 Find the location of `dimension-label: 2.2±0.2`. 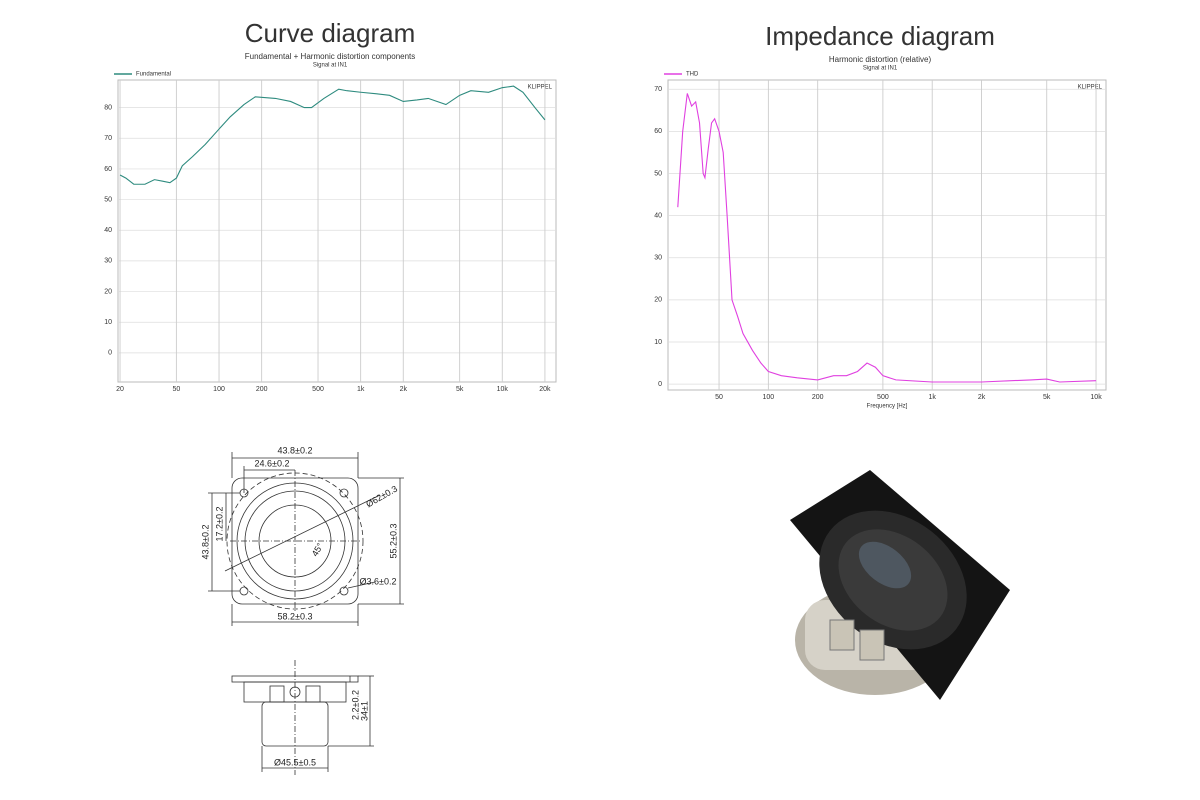

dimension-label: 2.2±0.2 is located at coordinates (355, 705).